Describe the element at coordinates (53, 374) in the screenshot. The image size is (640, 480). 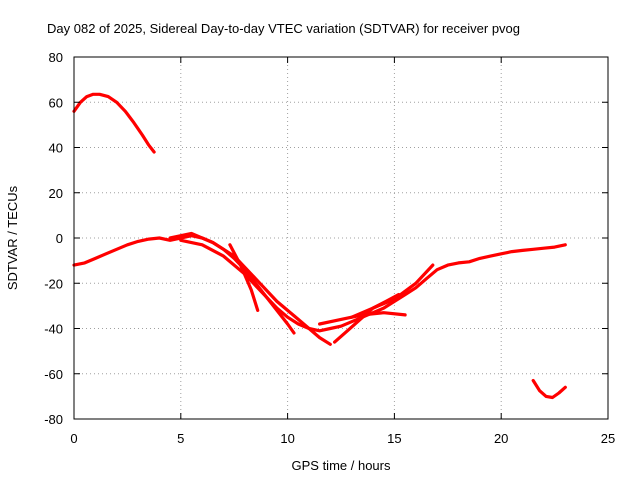
I see `y-tick-label: -60` at that location.